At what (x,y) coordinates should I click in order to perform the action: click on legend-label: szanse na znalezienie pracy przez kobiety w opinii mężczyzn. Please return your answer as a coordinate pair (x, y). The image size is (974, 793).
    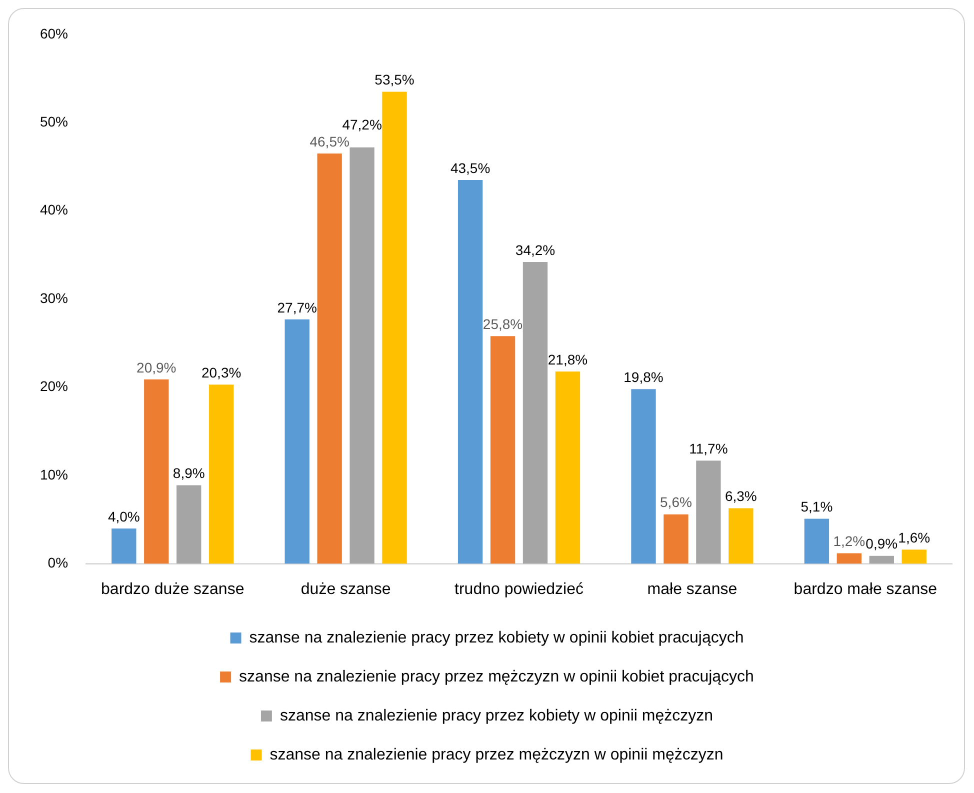
    Looking at the image, I should click on (497, 715).